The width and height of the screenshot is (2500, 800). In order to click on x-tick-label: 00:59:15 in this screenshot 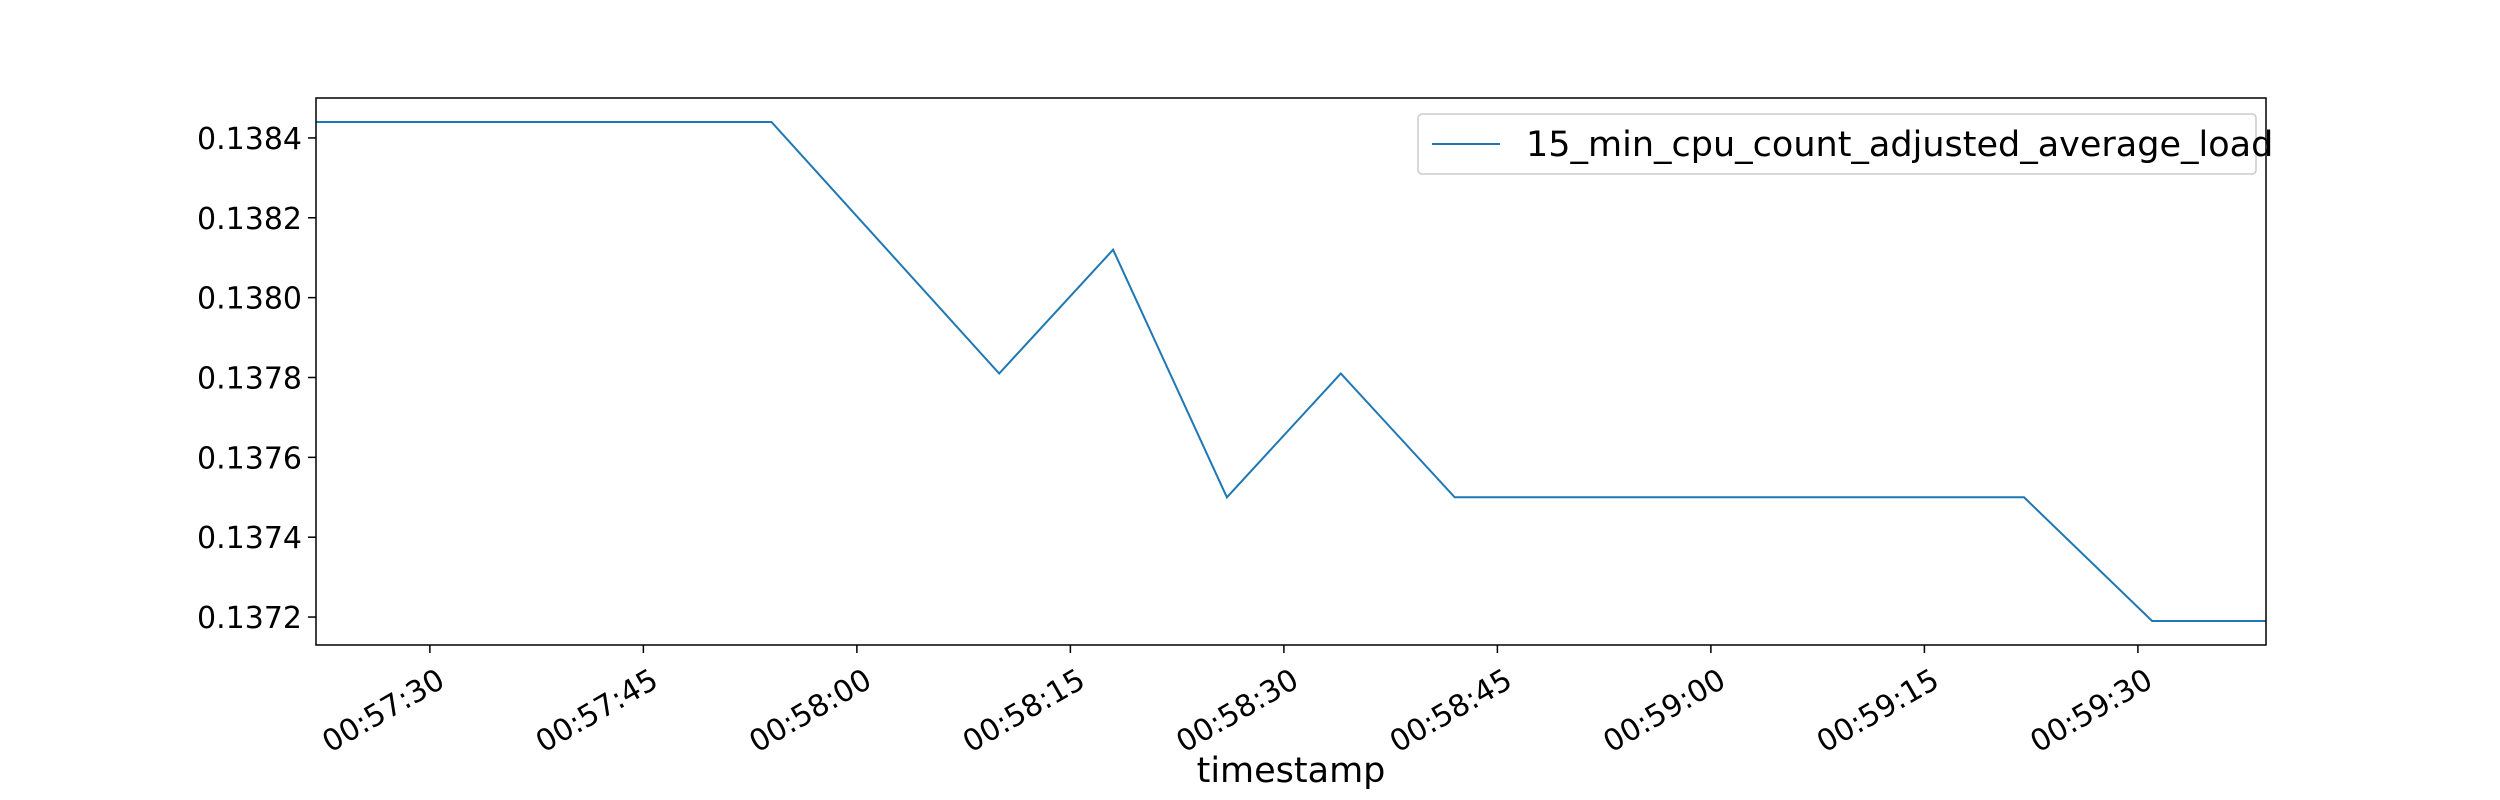, I will do `click(1878, 711)`.